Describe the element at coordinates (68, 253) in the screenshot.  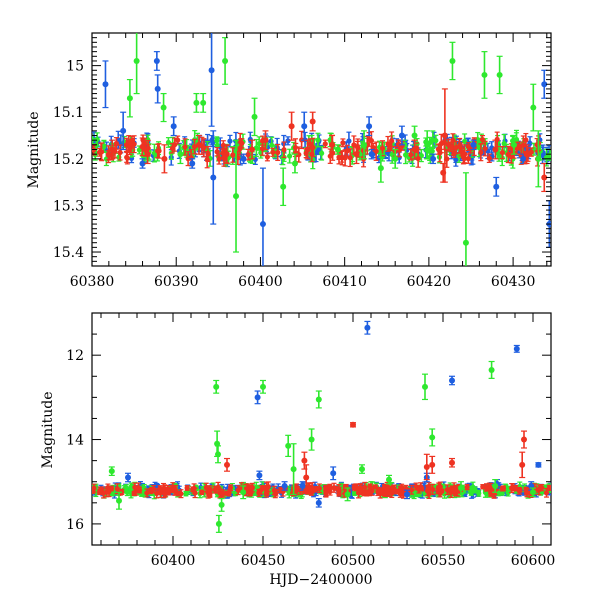
I see `y-tick-label: 15.4` at that location.